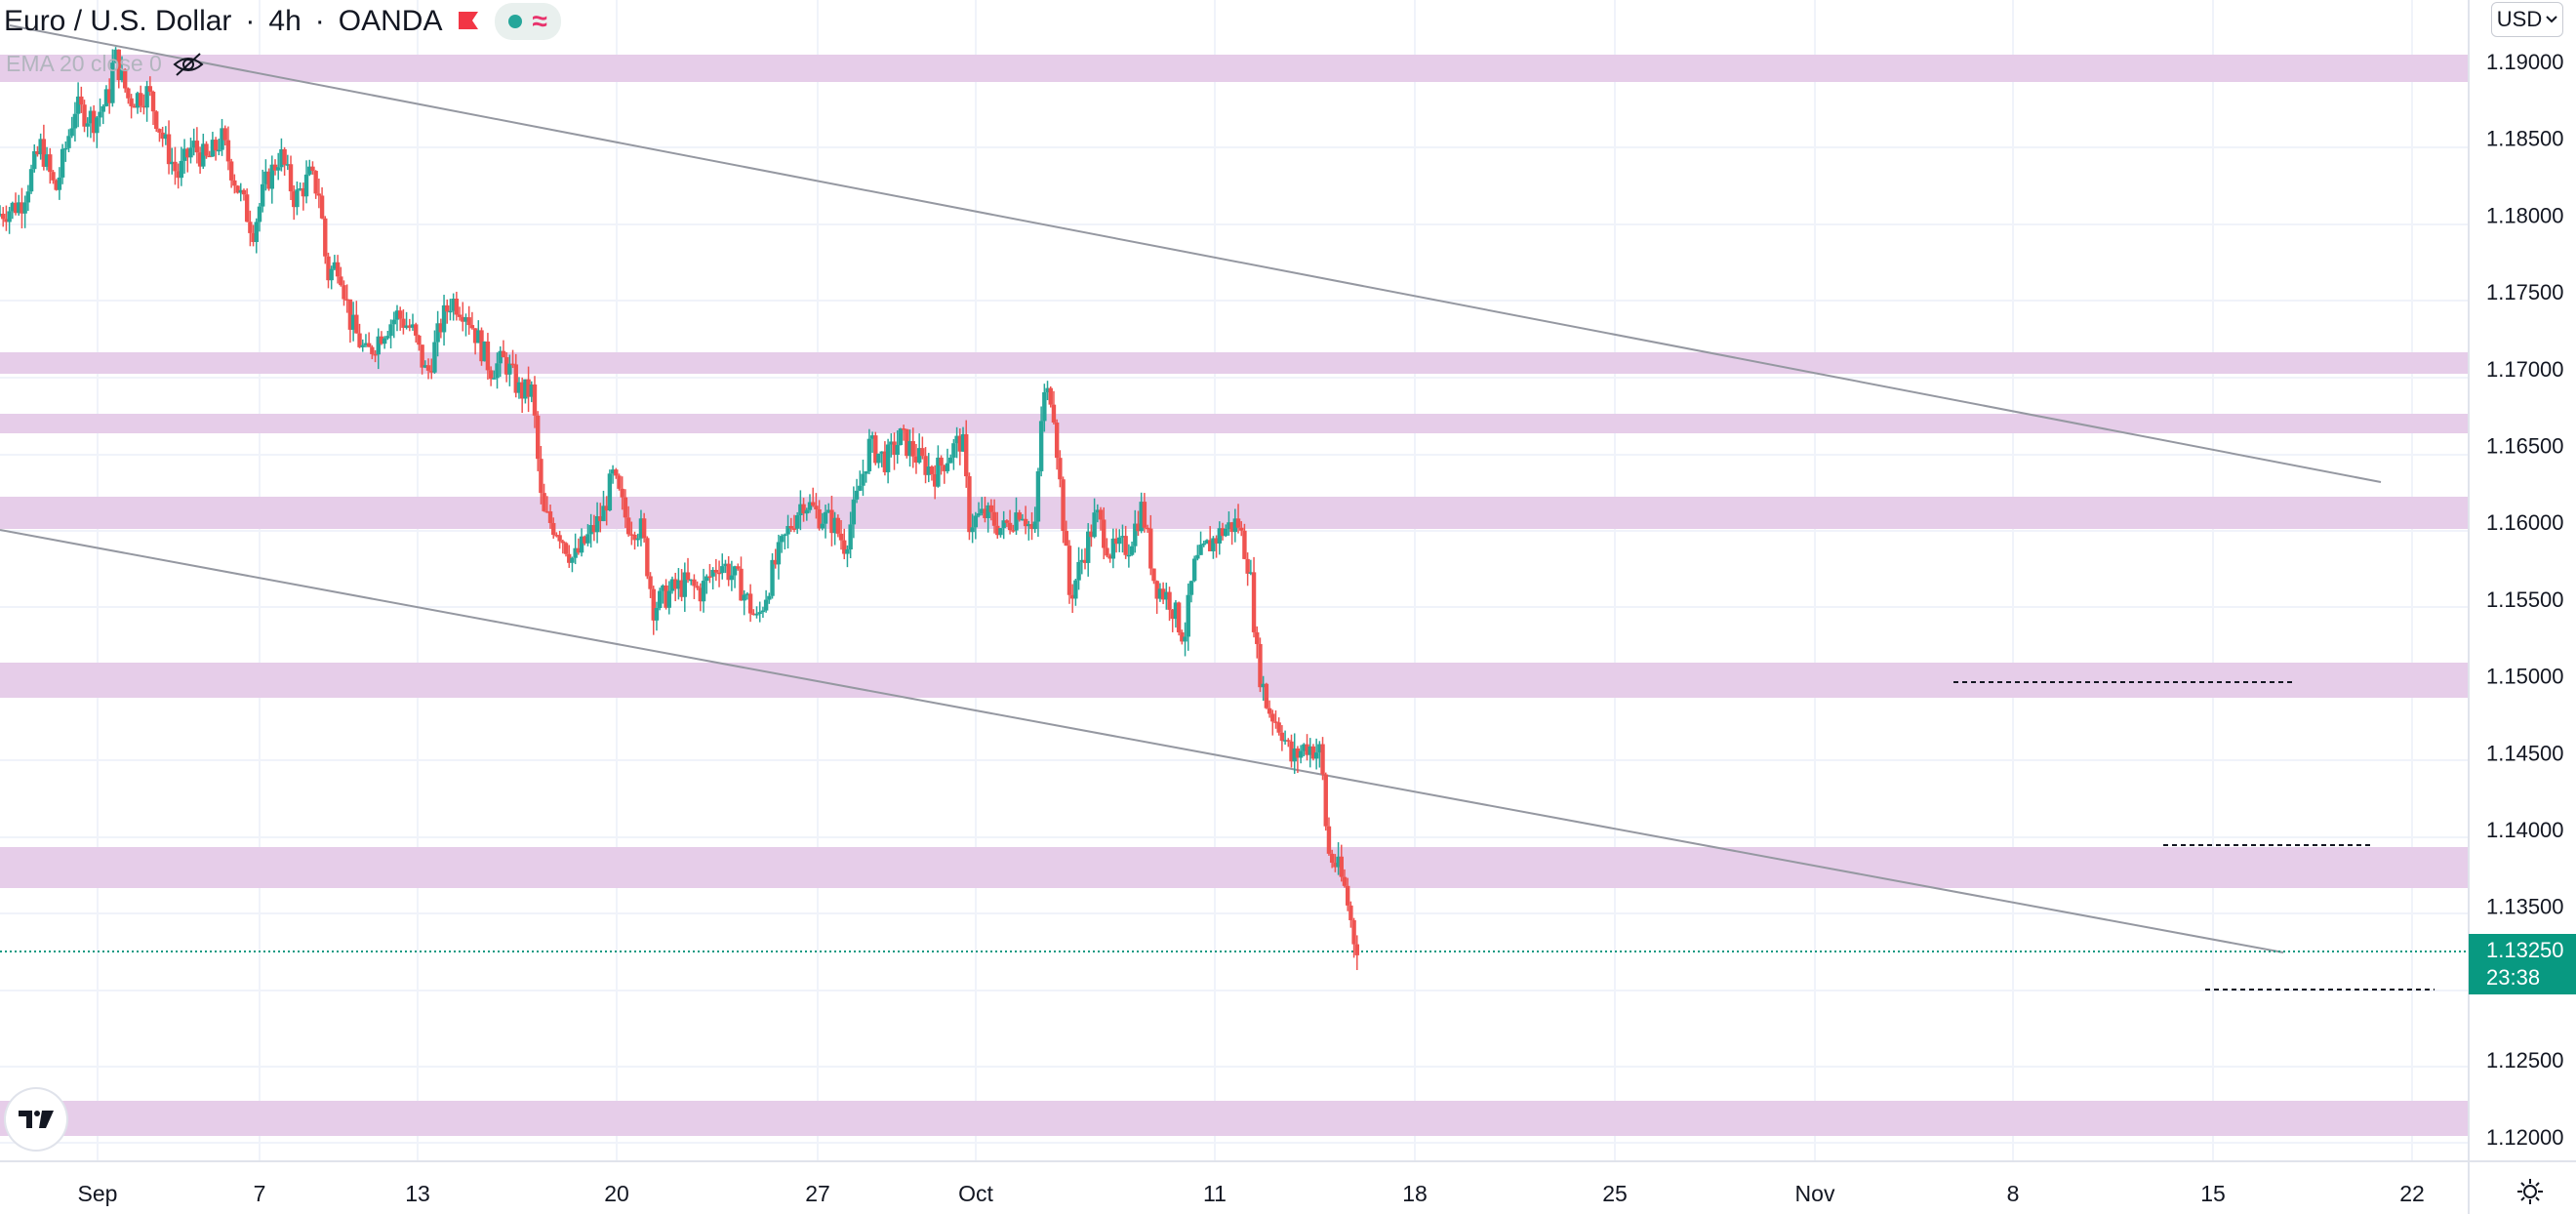  What do you see at coordinates (468, 22) in the screenshot?
I see `flag-icon` at bounding box center [468, 22].